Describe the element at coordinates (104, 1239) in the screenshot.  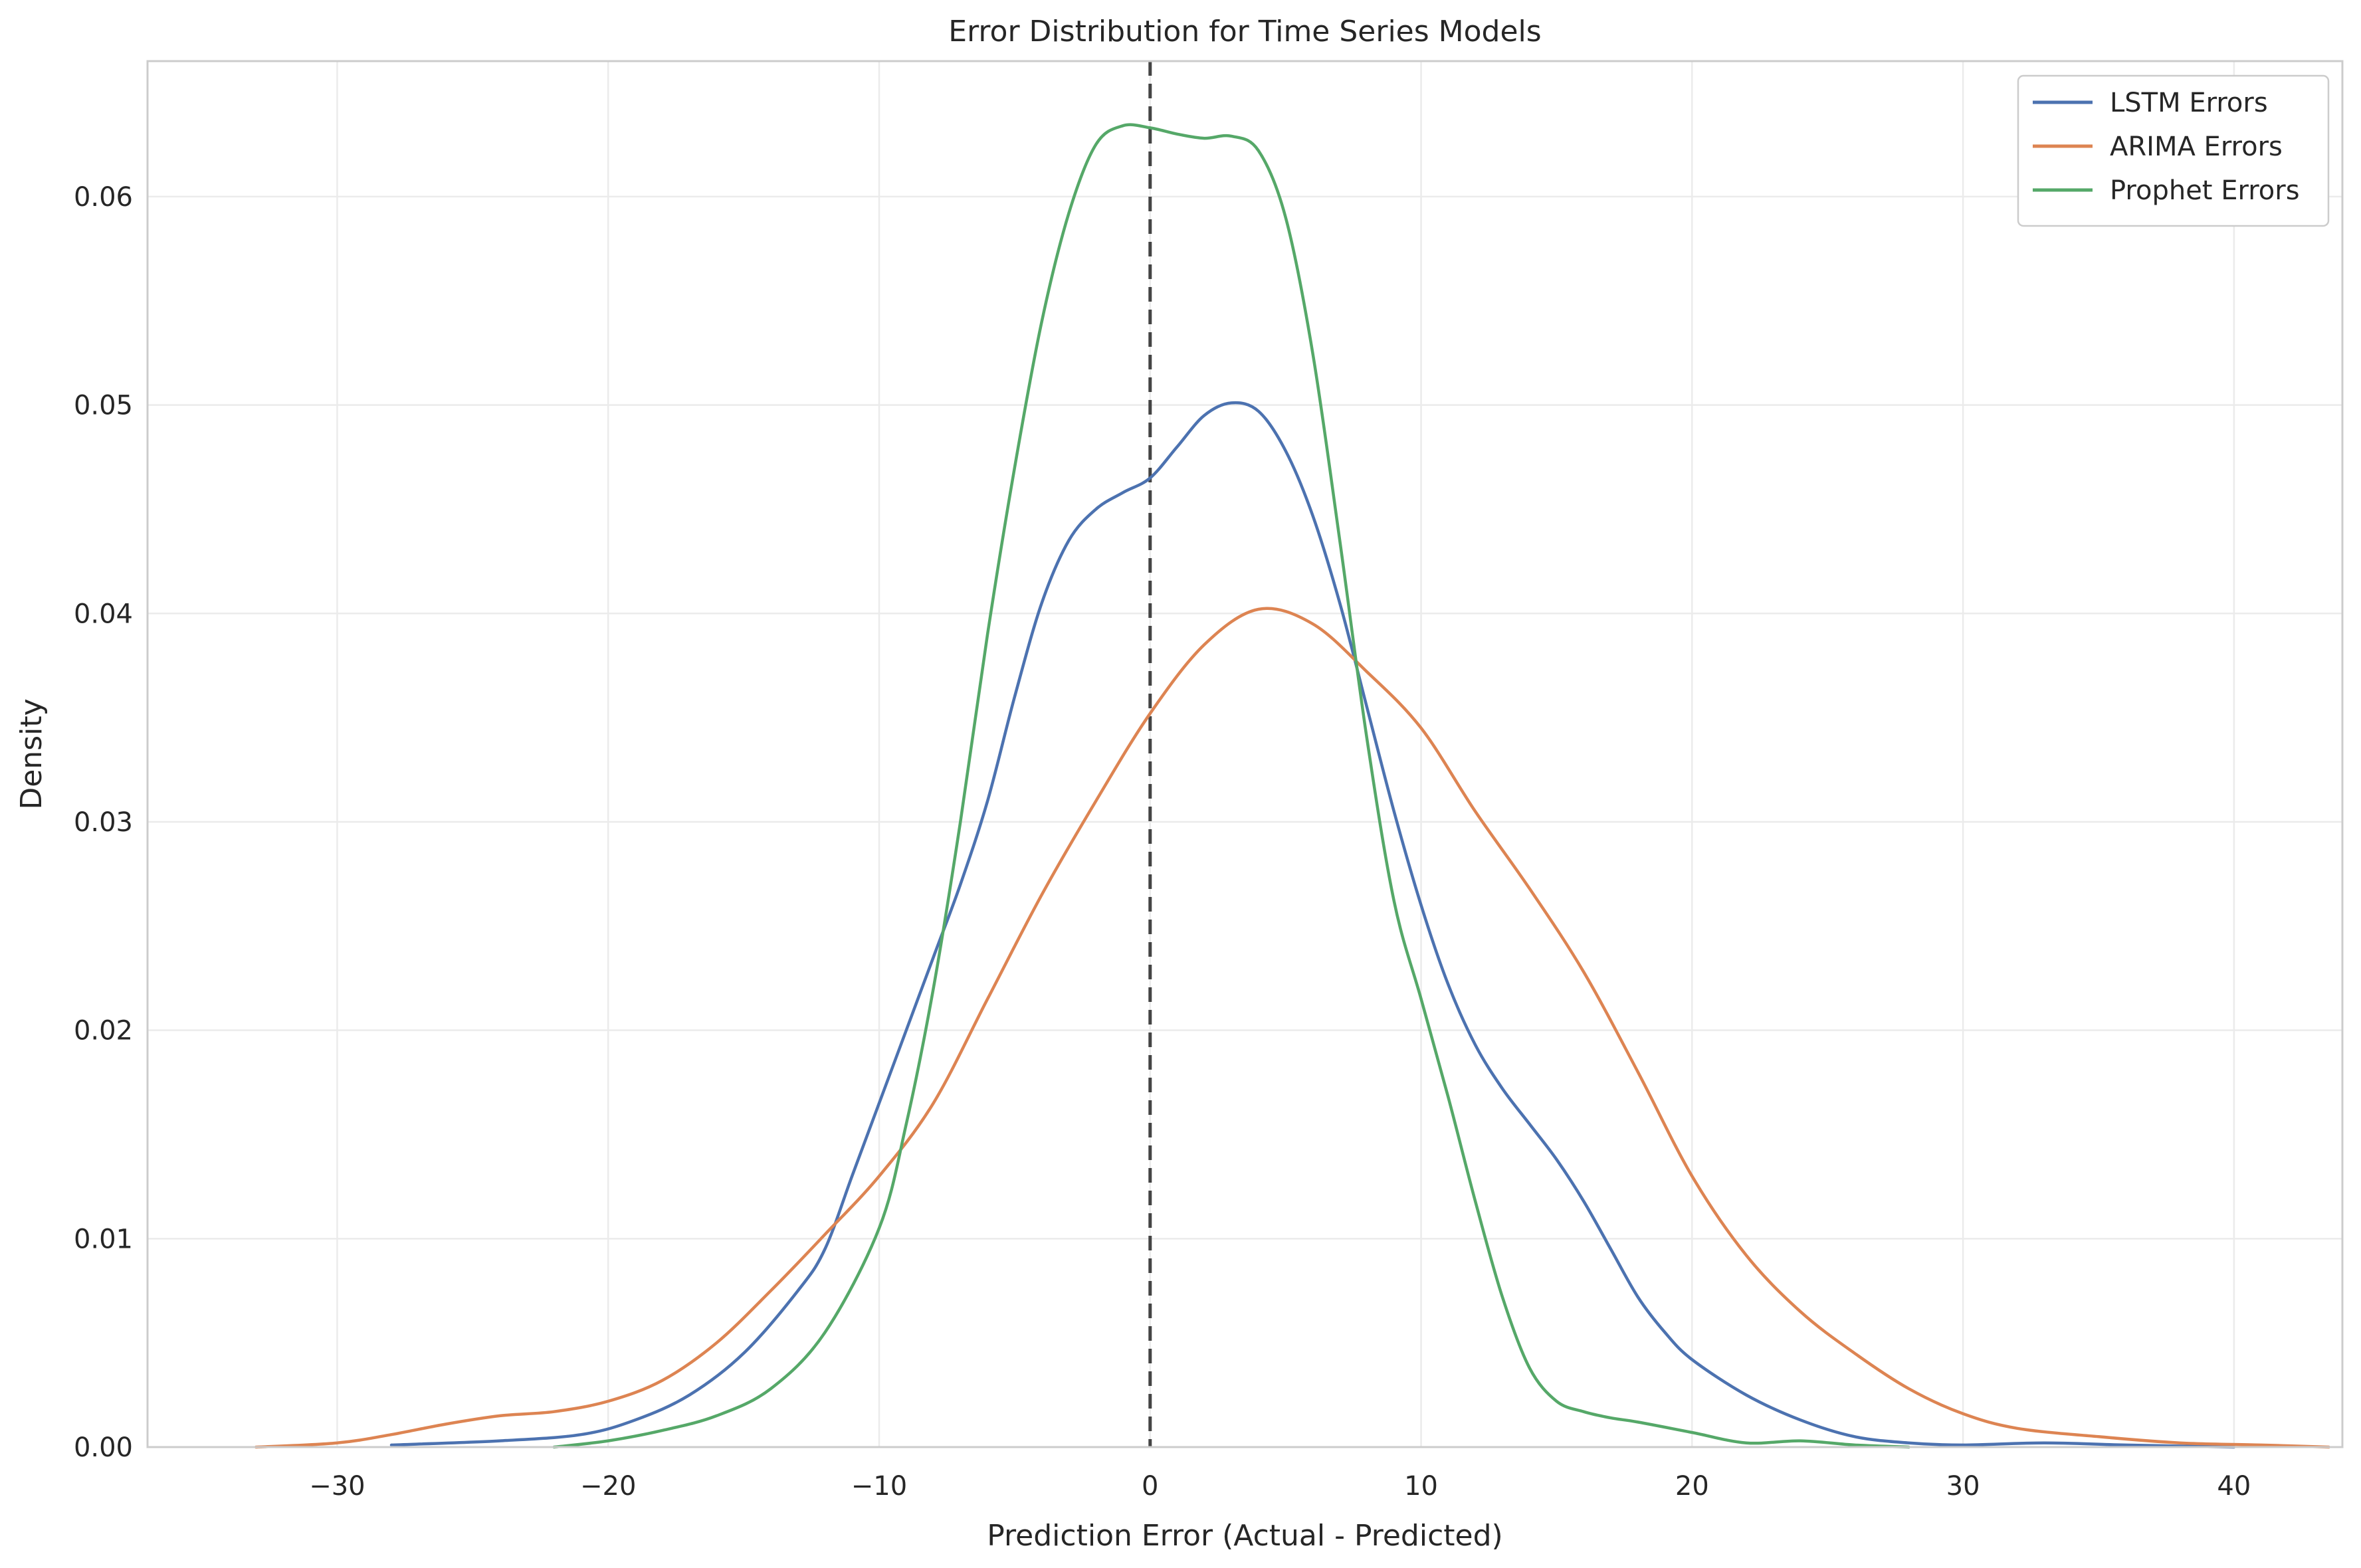
I see `y-tick-label: 0.01` at that location.